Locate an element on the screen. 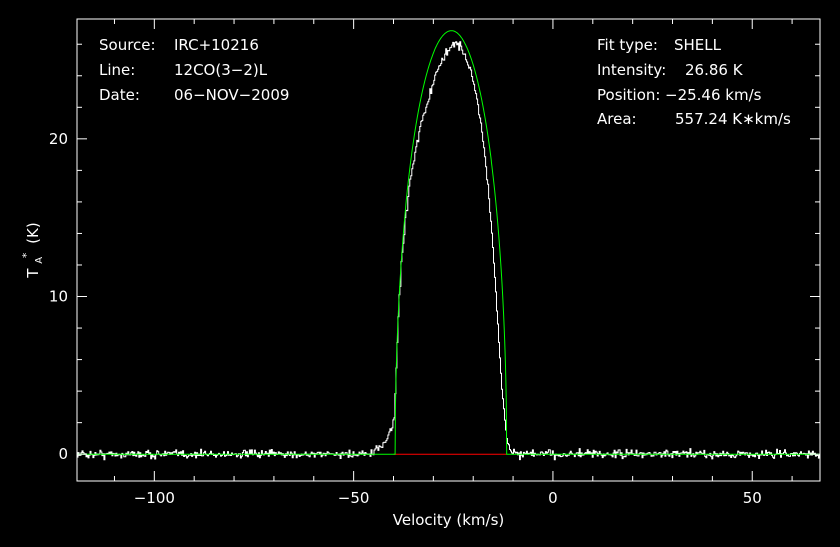 The width and height of the screenshot is (840, 547). x-axis-label: Velocity (km/s) is located at coordinates (448, 520).